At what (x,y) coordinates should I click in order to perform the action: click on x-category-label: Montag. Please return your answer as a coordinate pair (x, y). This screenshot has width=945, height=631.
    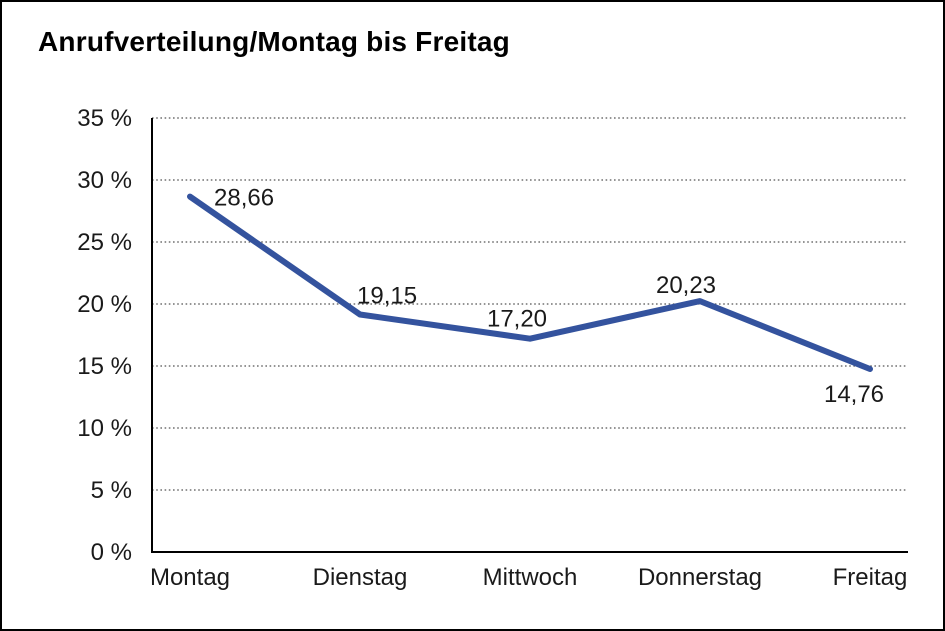
    Looking at the image, I should click on (190, 577).